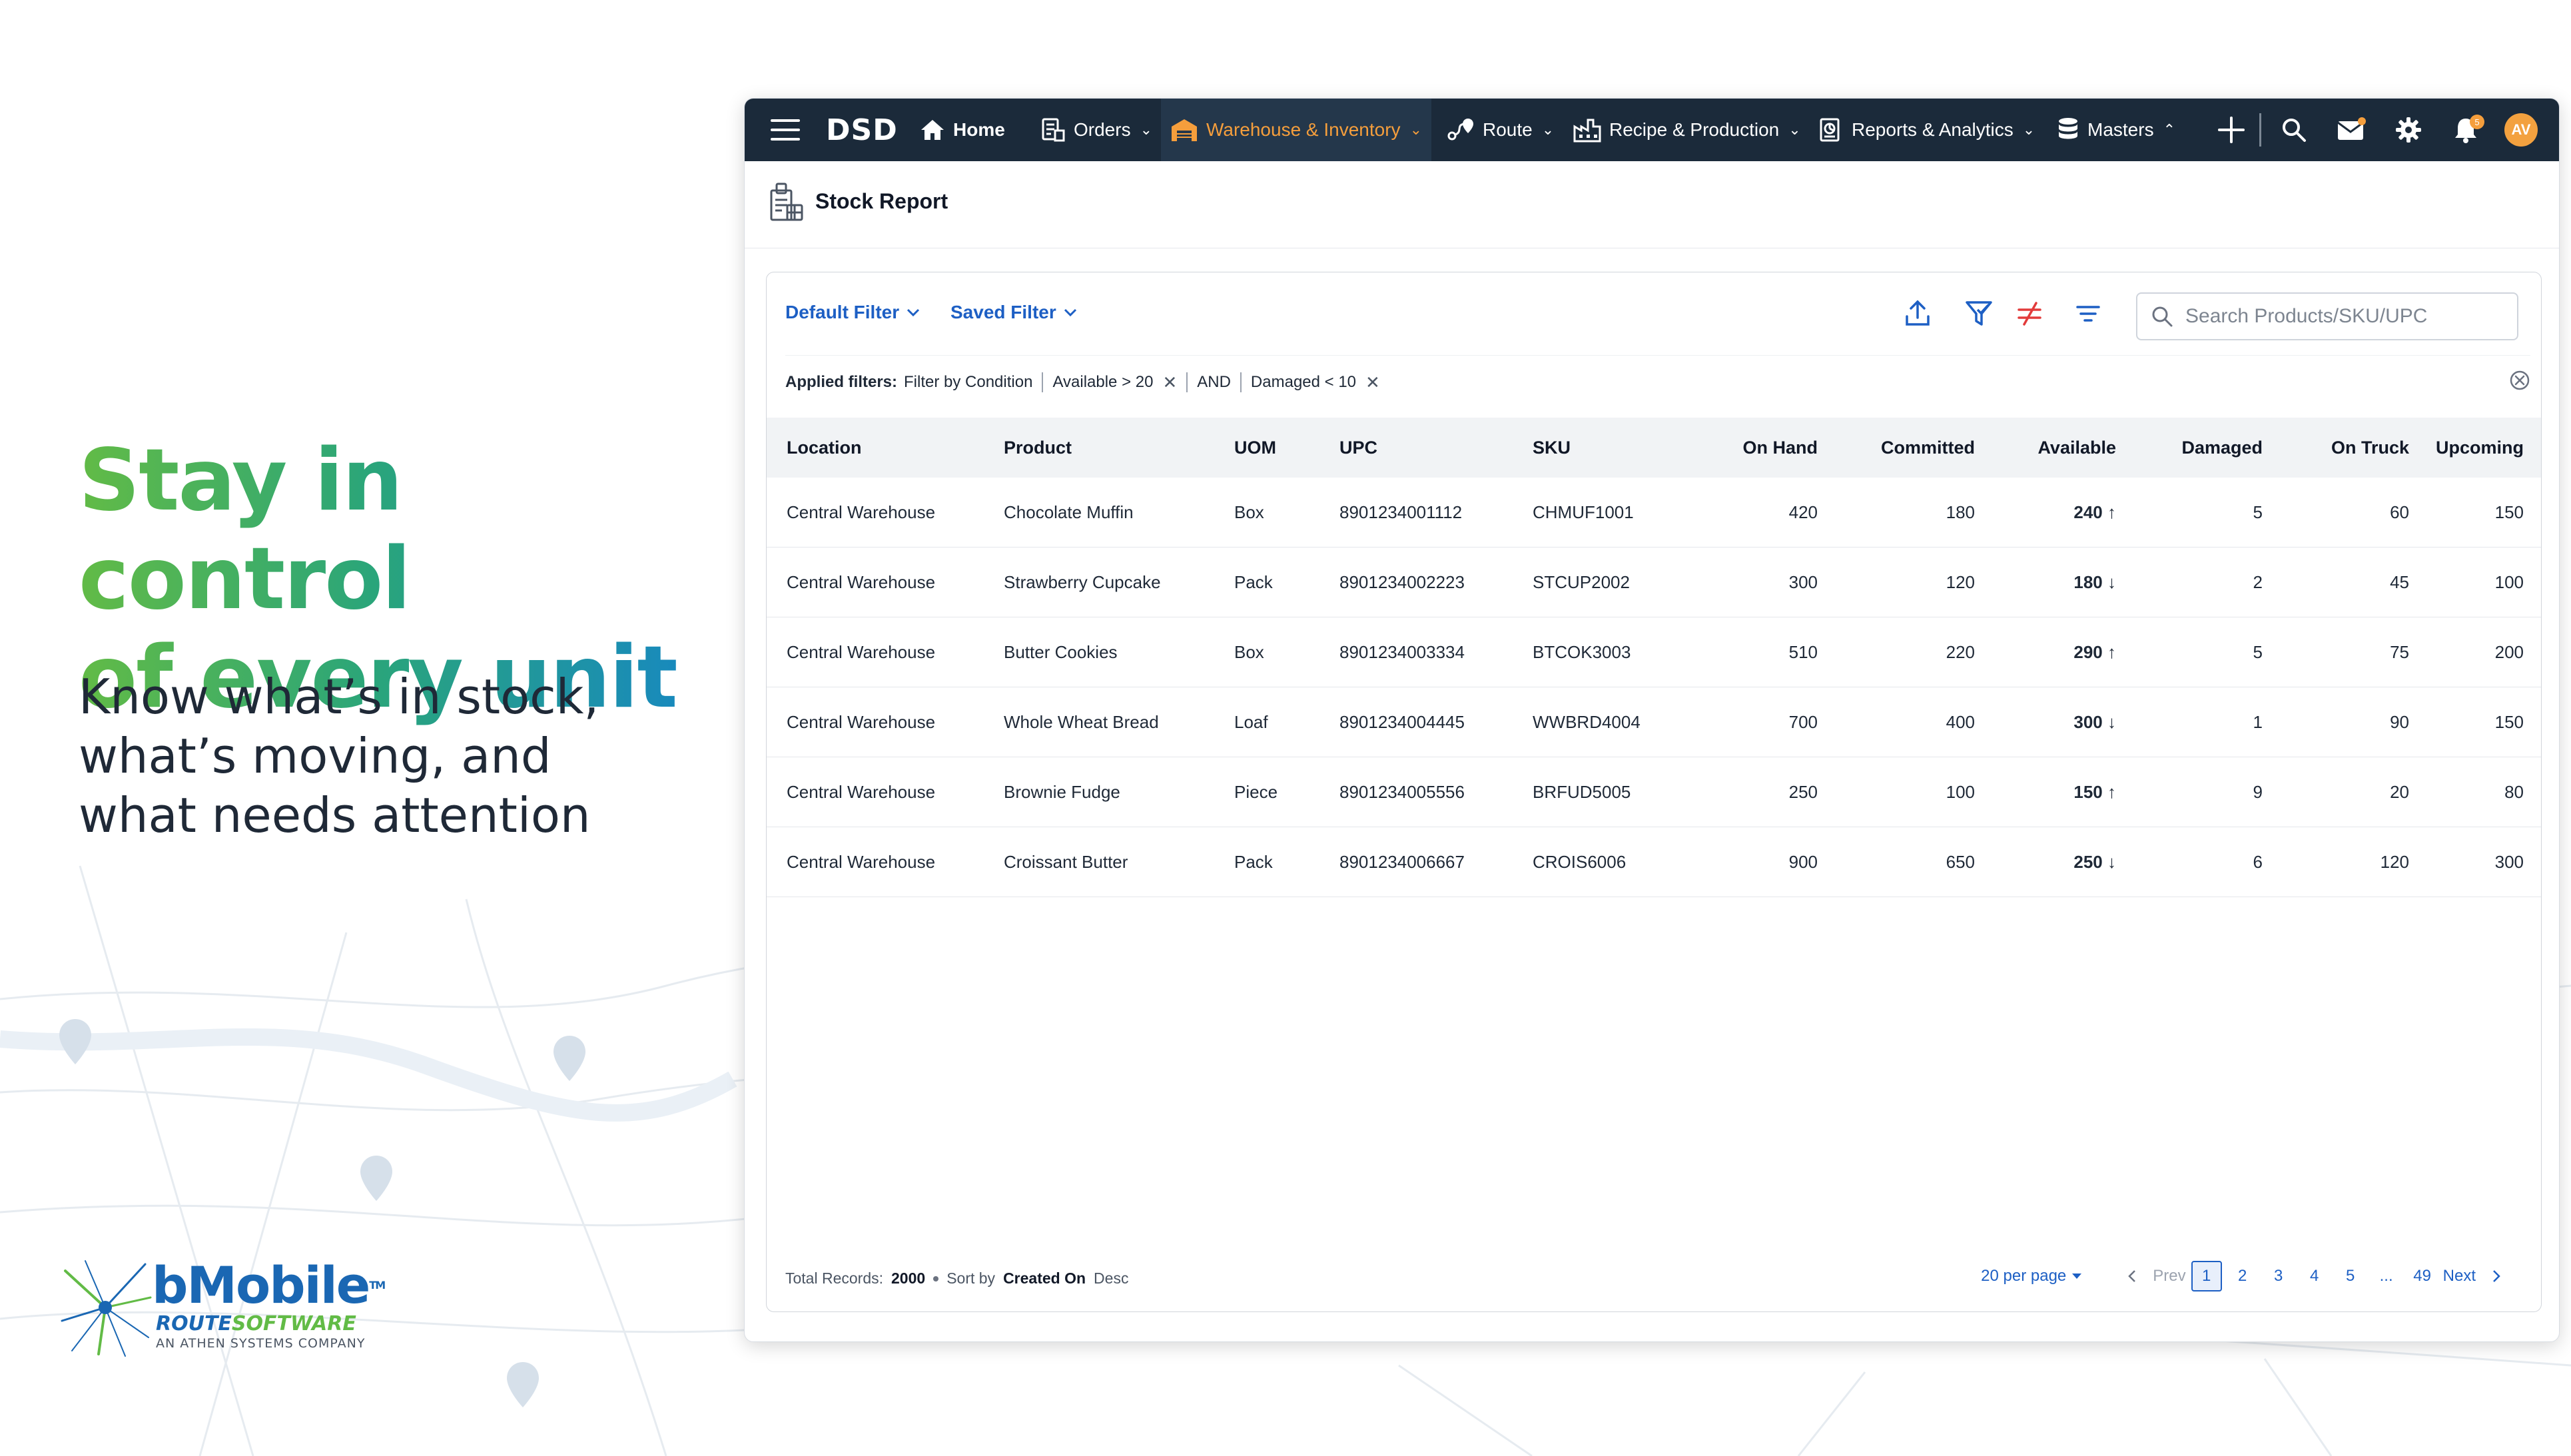 This screenshot has width=2571, height=1456. I want to click on nav-route-label: Route, so click(1508, 129).